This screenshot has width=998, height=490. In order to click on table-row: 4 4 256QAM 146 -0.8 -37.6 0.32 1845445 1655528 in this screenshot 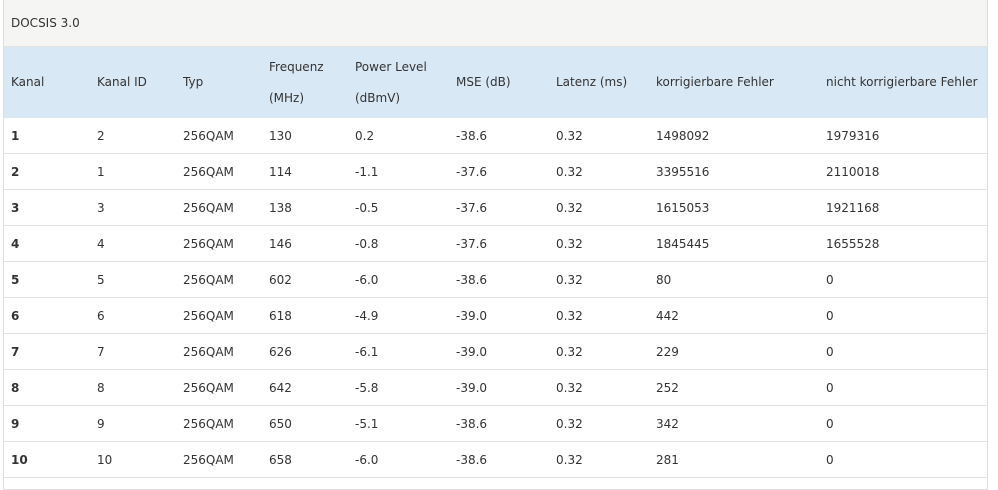, I will do `click(495, 243)`.